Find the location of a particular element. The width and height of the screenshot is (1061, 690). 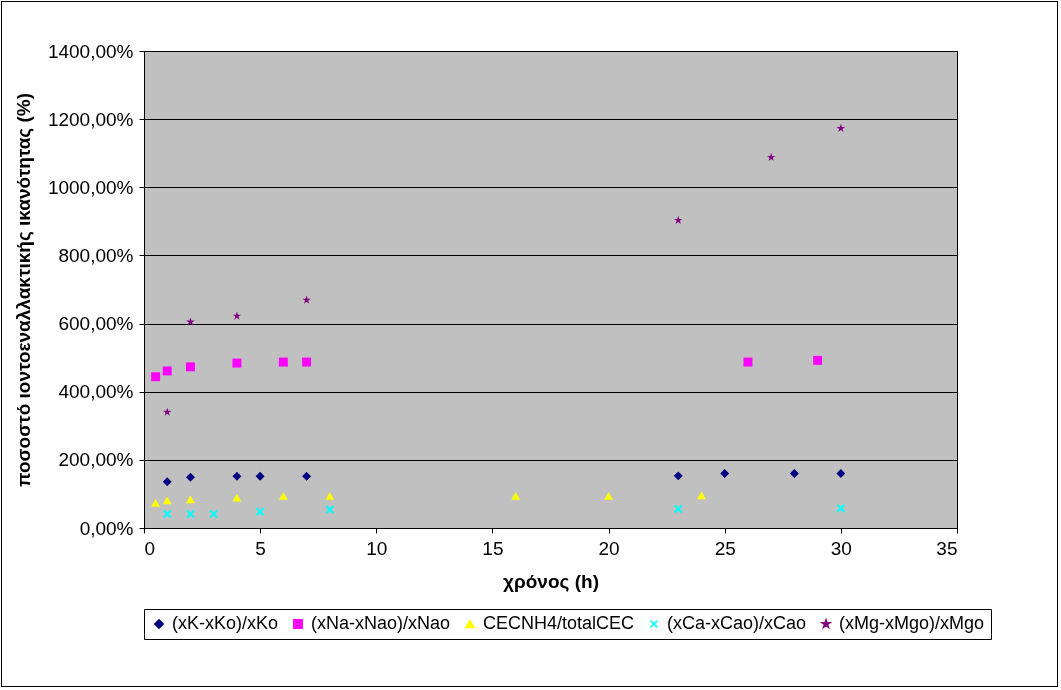

x-tick-label: 0 is located at coordinates (150, 548).